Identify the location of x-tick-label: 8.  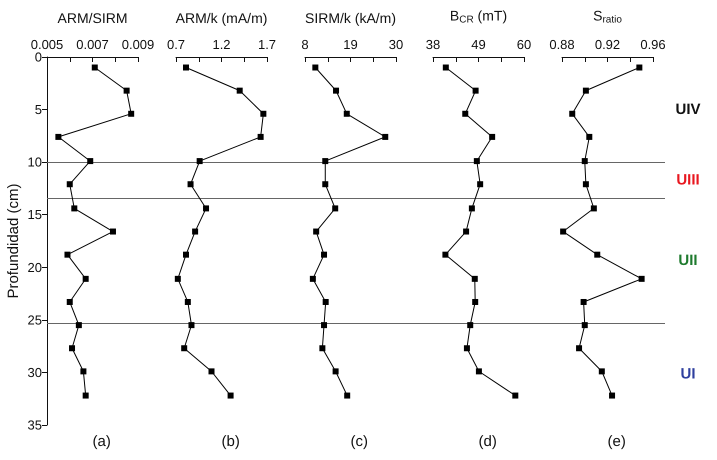
(304, 44).